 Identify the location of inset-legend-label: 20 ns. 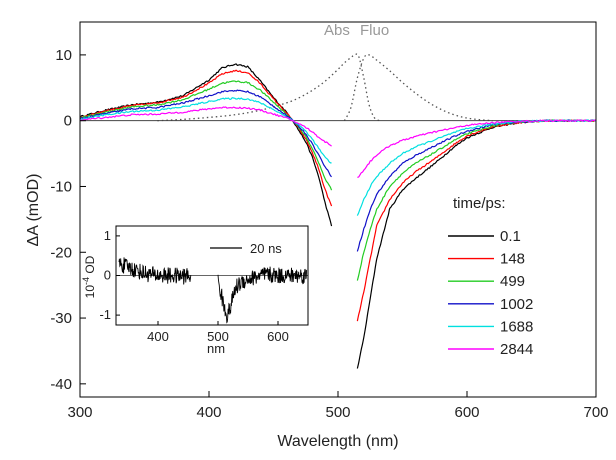
(266, 248).